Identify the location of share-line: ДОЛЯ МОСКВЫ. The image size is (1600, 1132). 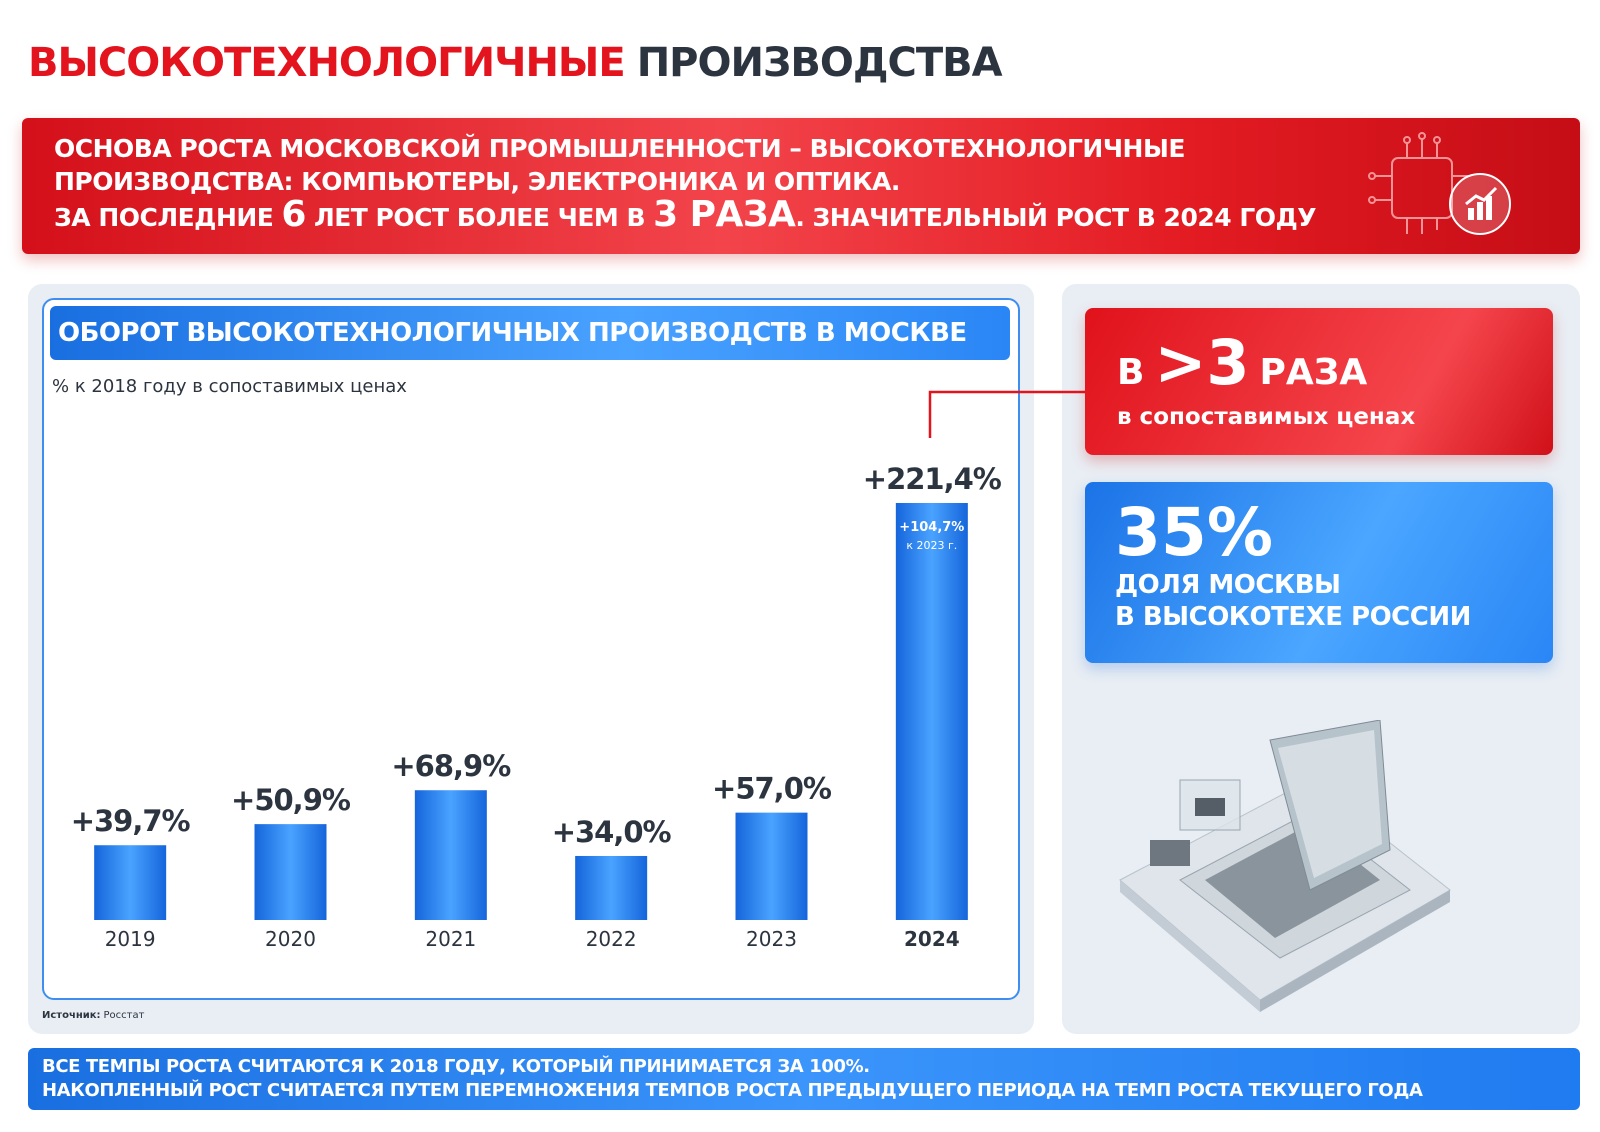
(1228, 585).